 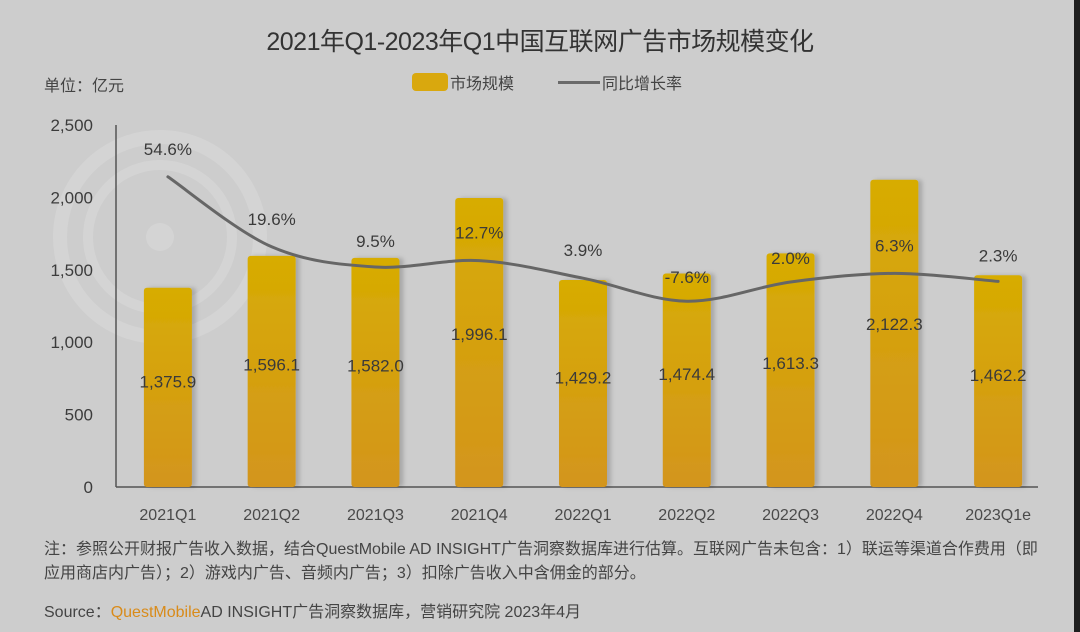 I want to click on source-brand: QuestMobile, so click(x=155, y=612).